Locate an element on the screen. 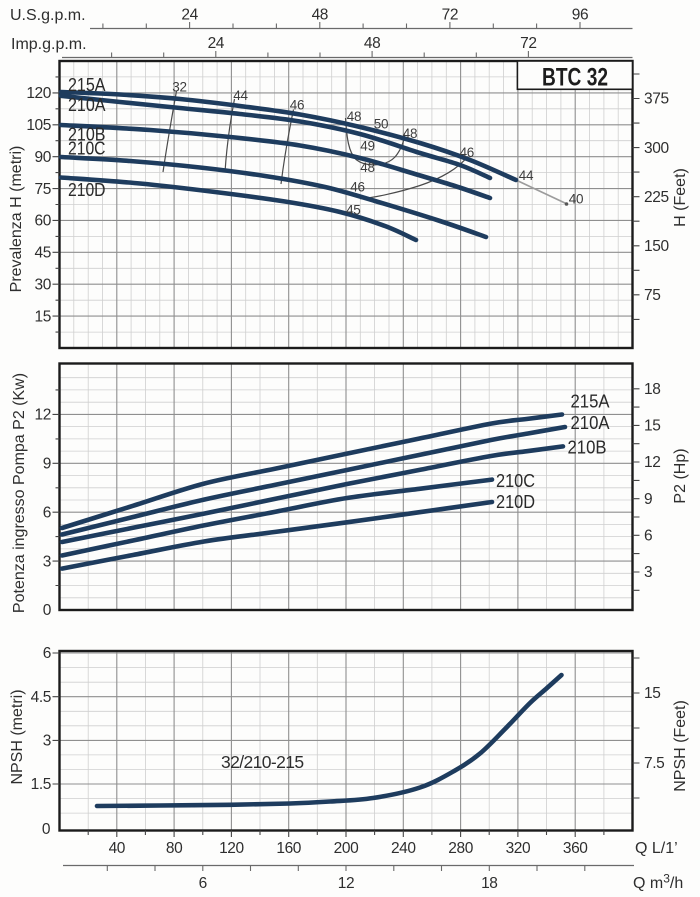 The height and width of the screenshot is (897, 700). svg-text: 150 is located at coordinates (656, 246).